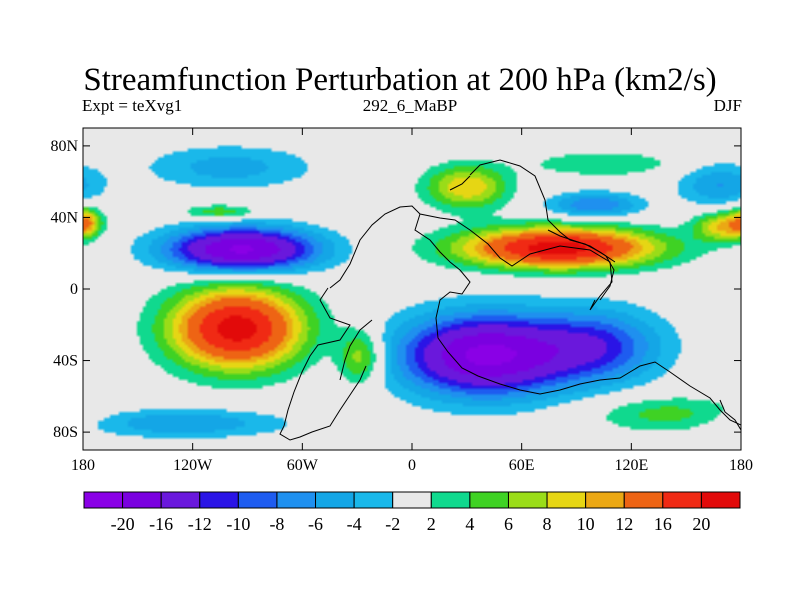  Describe the element at coordinates (303, 465) in the screenshot. I see `x-tick-label: 60W` at that location.